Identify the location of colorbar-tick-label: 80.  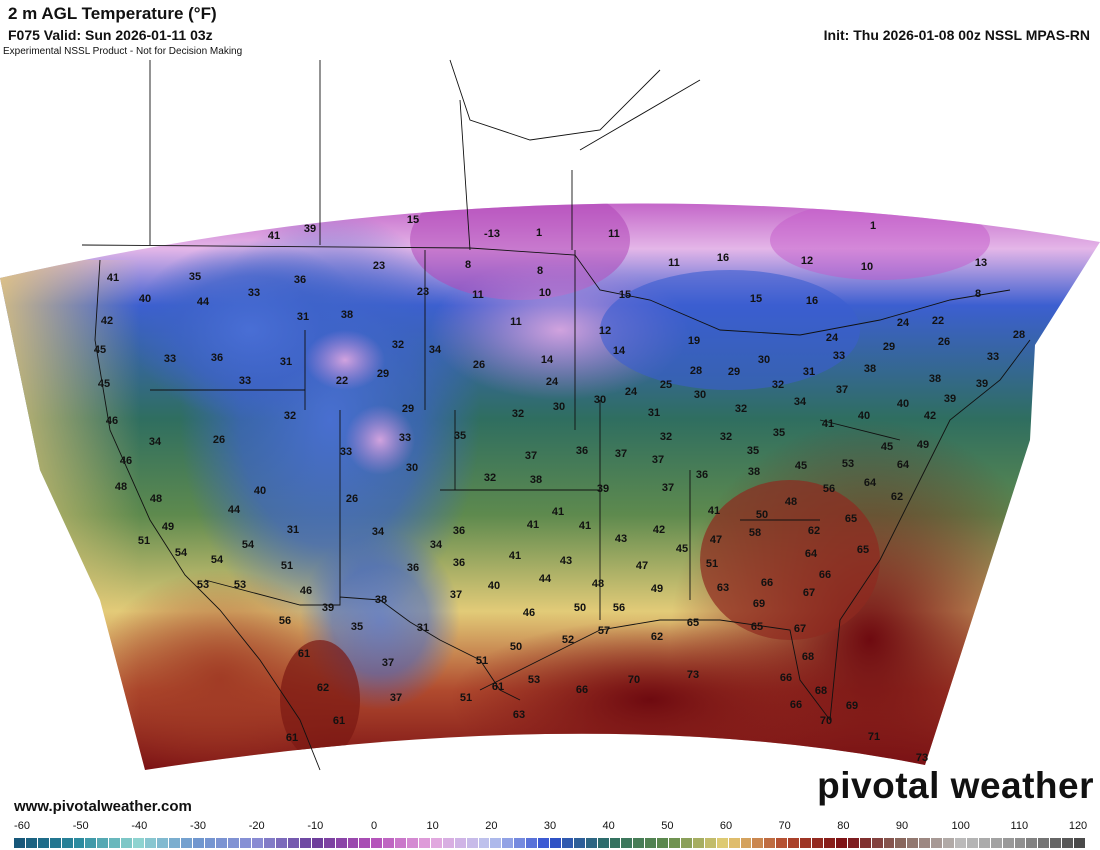
(843, 826).